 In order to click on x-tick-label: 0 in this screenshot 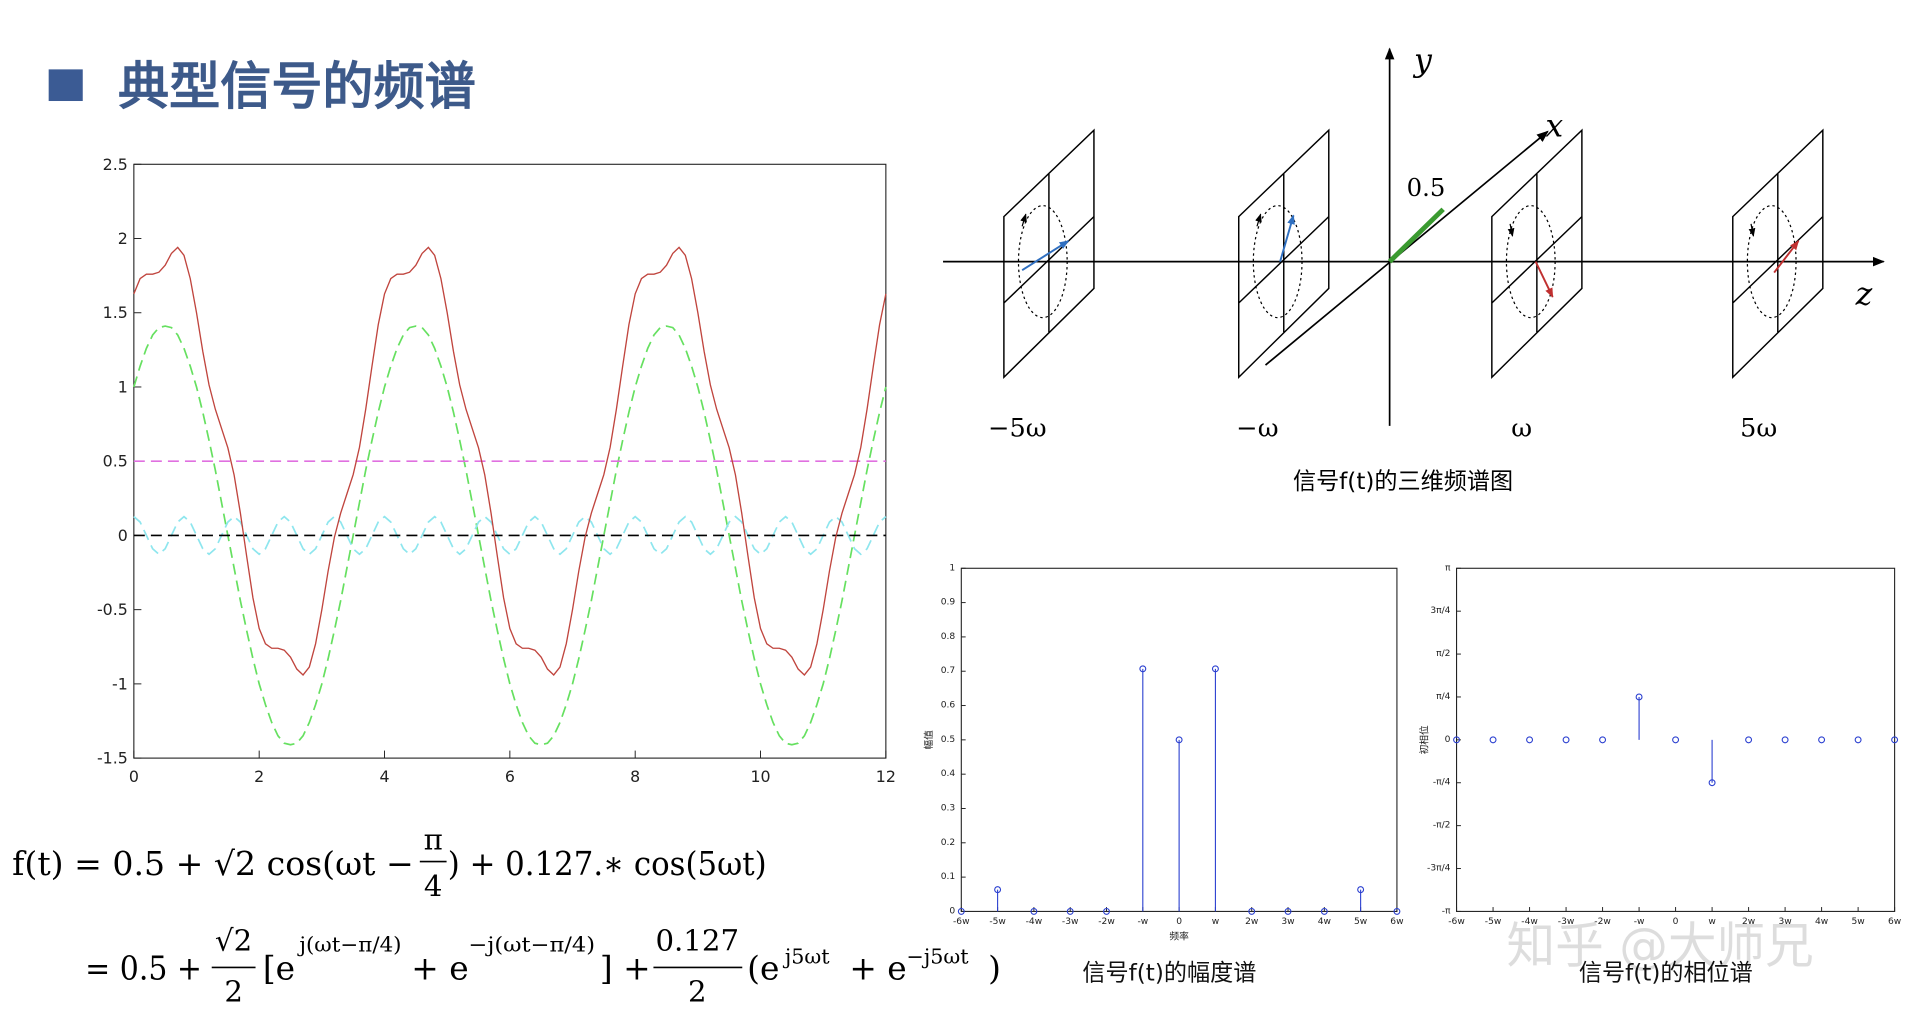, I will do `click(1179, 922)`.